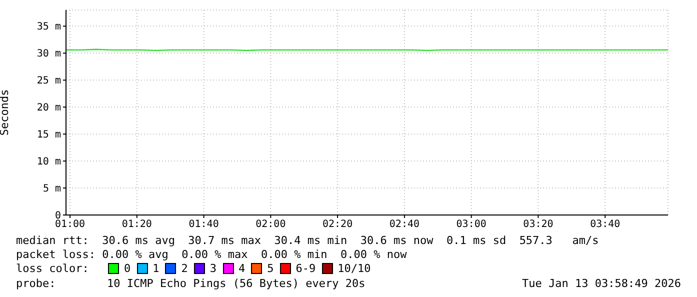 The height and width of the screenshot is (297, 697). I want to click on x-tick-label: 03:00, so click(471, 224).